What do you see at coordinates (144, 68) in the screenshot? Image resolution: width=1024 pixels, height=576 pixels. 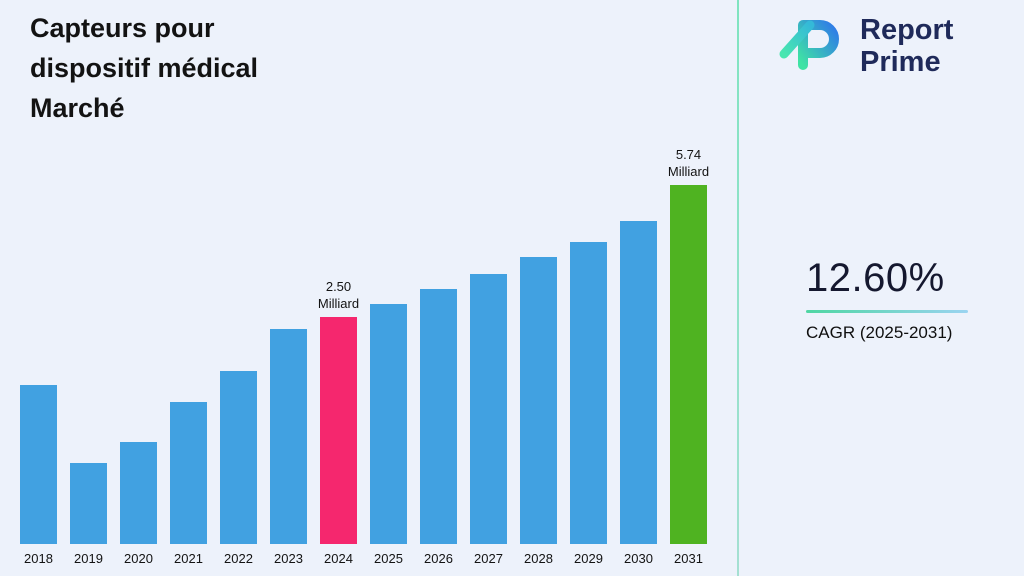 I see `chart-title-line2: dispositif médical` at bounding box center [144, 68].